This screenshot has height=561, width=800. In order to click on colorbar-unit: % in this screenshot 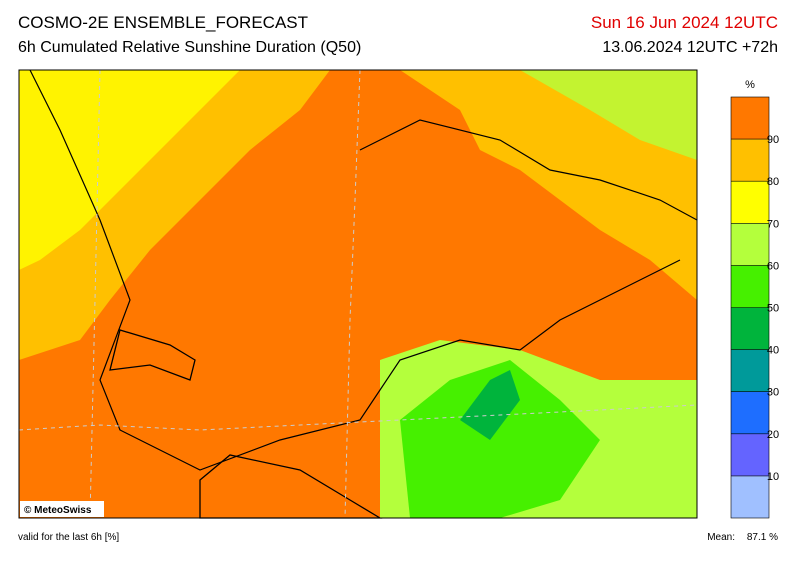, I will do `click(750, 85)`.